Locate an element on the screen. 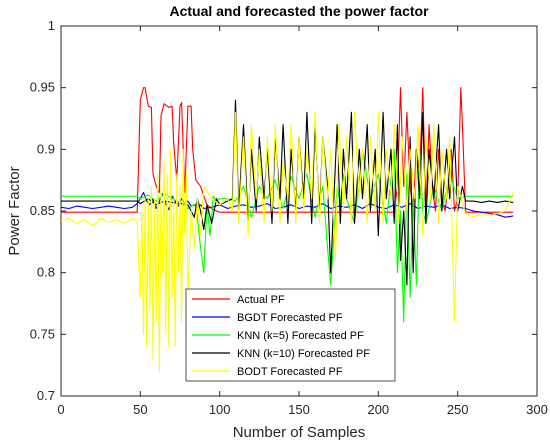  y-tick-label: 0.8 is located at coordinates (46, 272).